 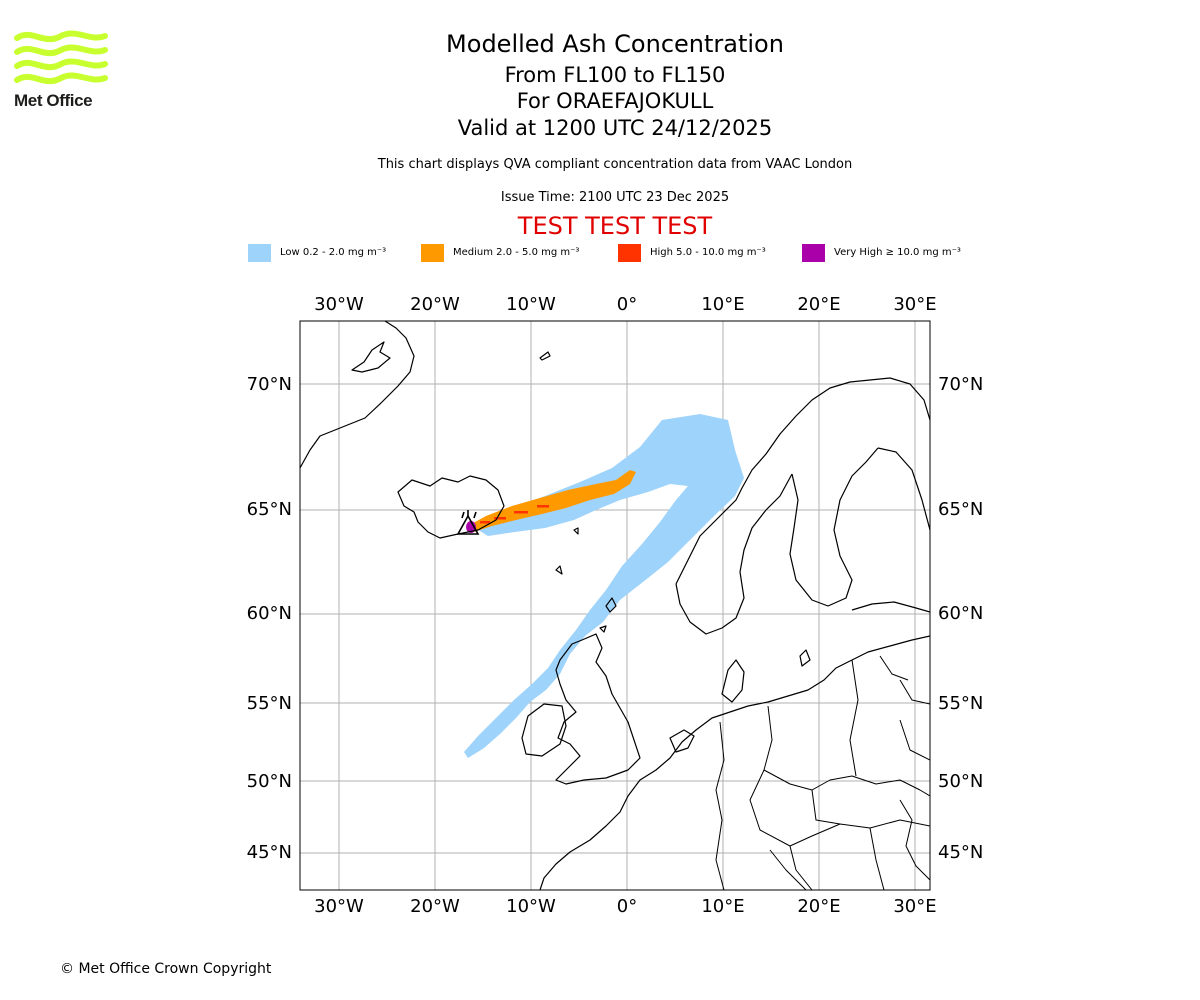 I want to click on volcano-icon, so click(x=468, y=522).